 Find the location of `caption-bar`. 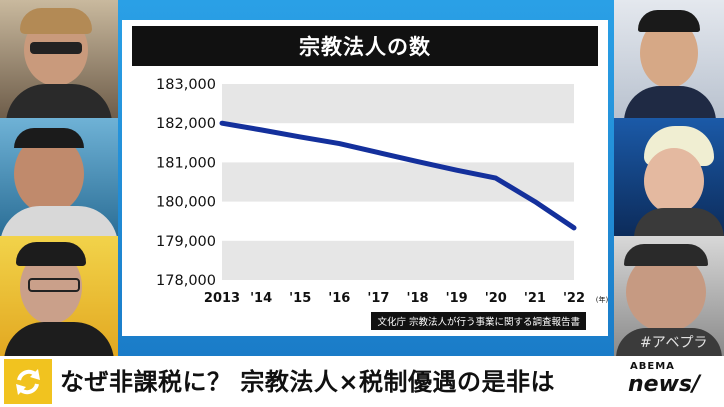

caption-bar is located at coordinates (362, 381).